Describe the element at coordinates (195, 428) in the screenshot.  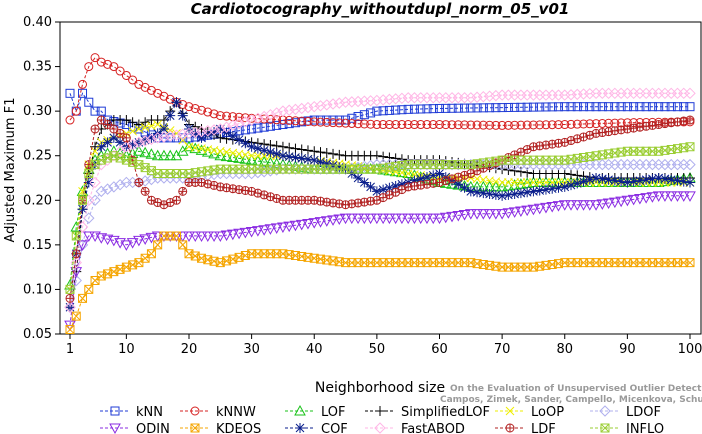
I see `legend-marker-KDEOS` at that location.